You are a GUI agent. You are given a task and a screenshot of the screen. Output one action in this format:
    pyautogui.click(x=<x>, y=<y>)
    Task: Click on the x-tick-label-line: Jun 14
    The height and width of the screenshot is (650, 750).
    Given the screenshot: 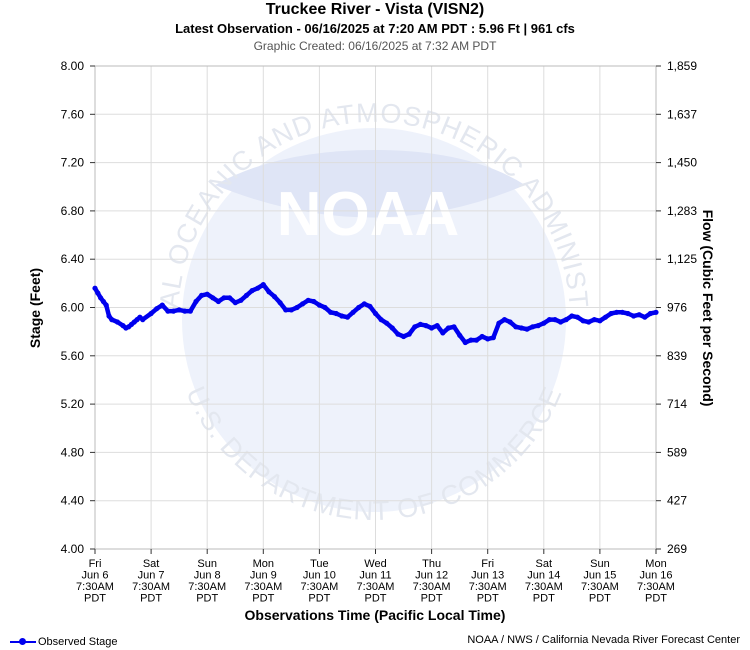 What is the action you would take?
    pyautogui.click(x=543, y=576)
    